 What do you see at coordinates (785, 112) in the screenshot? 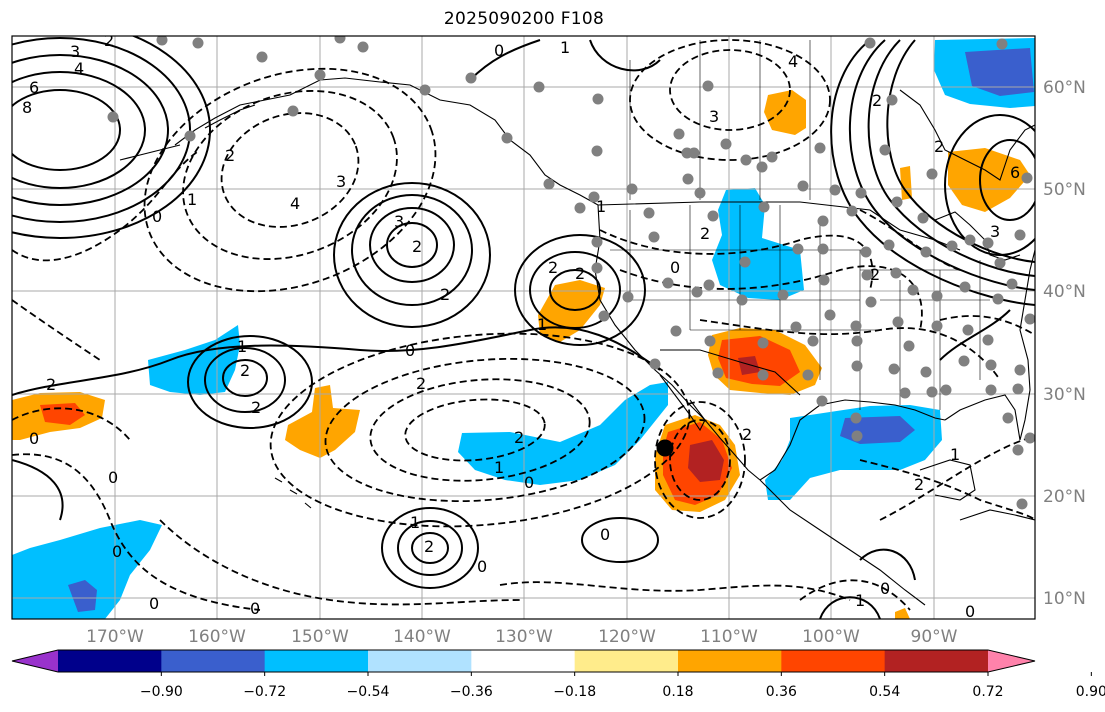
I see `shade-pos-bc` at bounding box center [785, 112].